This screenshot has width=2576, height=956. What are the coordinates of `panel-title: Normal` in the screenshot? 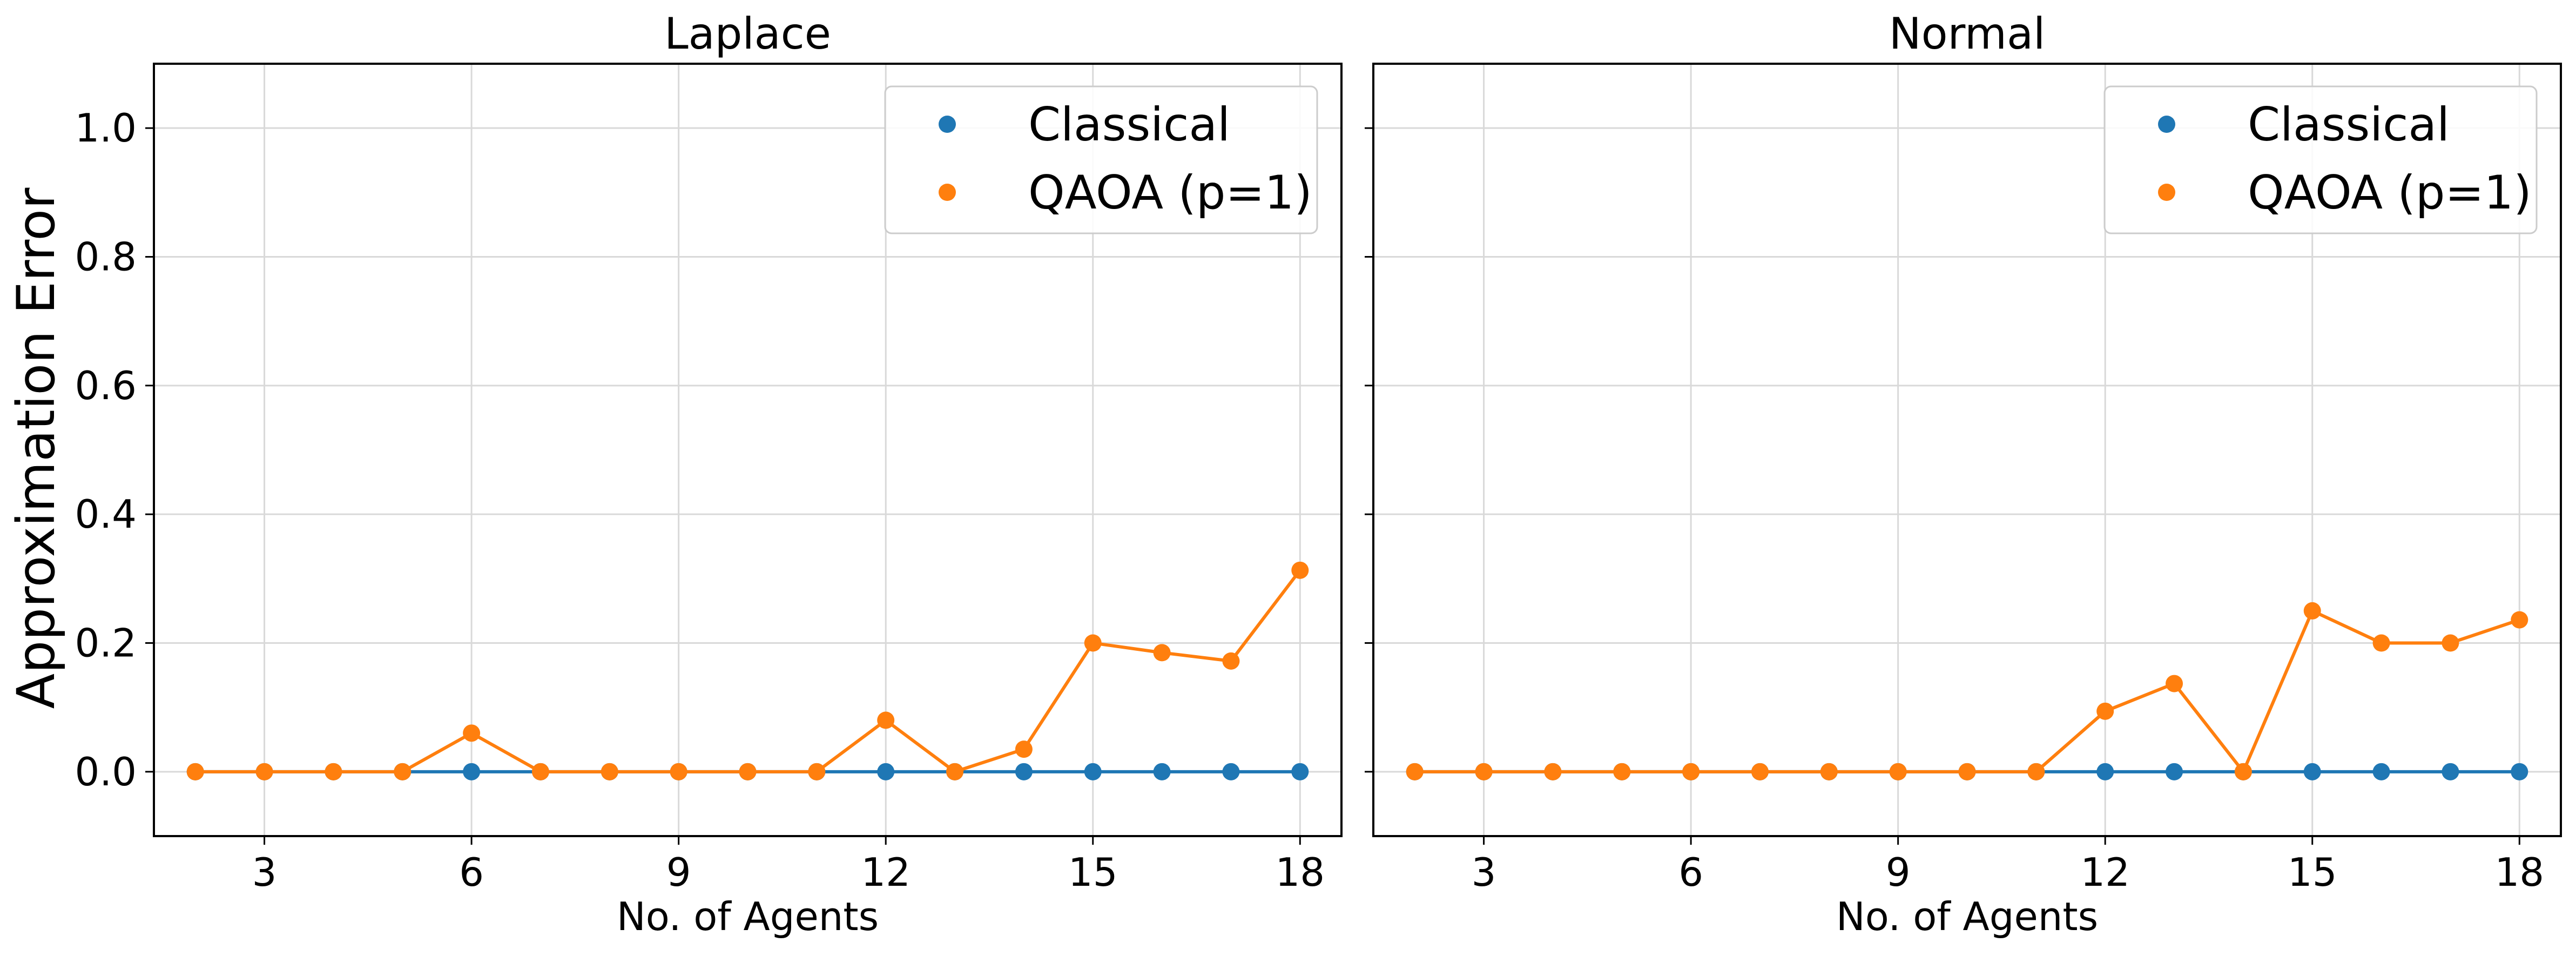 It's located at (1967, 34).